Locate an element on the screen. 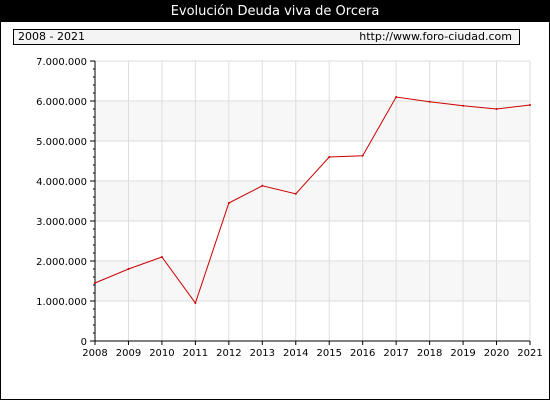 The width and height of the screenshot is (550, 400). y-tick-label: 1.000.000 is located at coordinates (61, 302).